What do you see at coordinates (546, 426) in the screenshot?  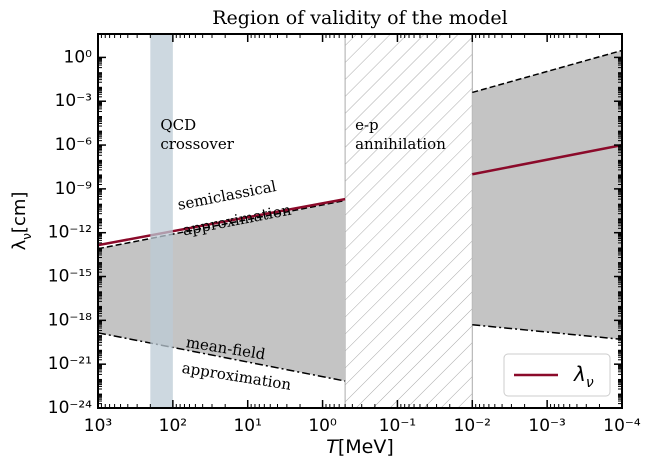 I see `x-tick-label: 10⁻³` at bounding box center [546, 426].